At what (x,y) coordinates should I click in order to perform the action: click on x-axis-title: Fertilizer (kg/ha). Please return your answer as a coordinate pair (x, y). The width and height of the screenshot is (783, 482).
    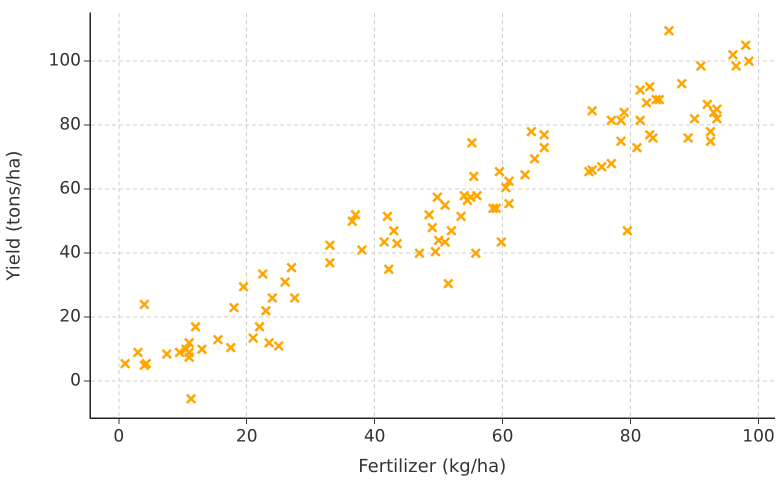
    Looking at the image, I should click on (432, 466).